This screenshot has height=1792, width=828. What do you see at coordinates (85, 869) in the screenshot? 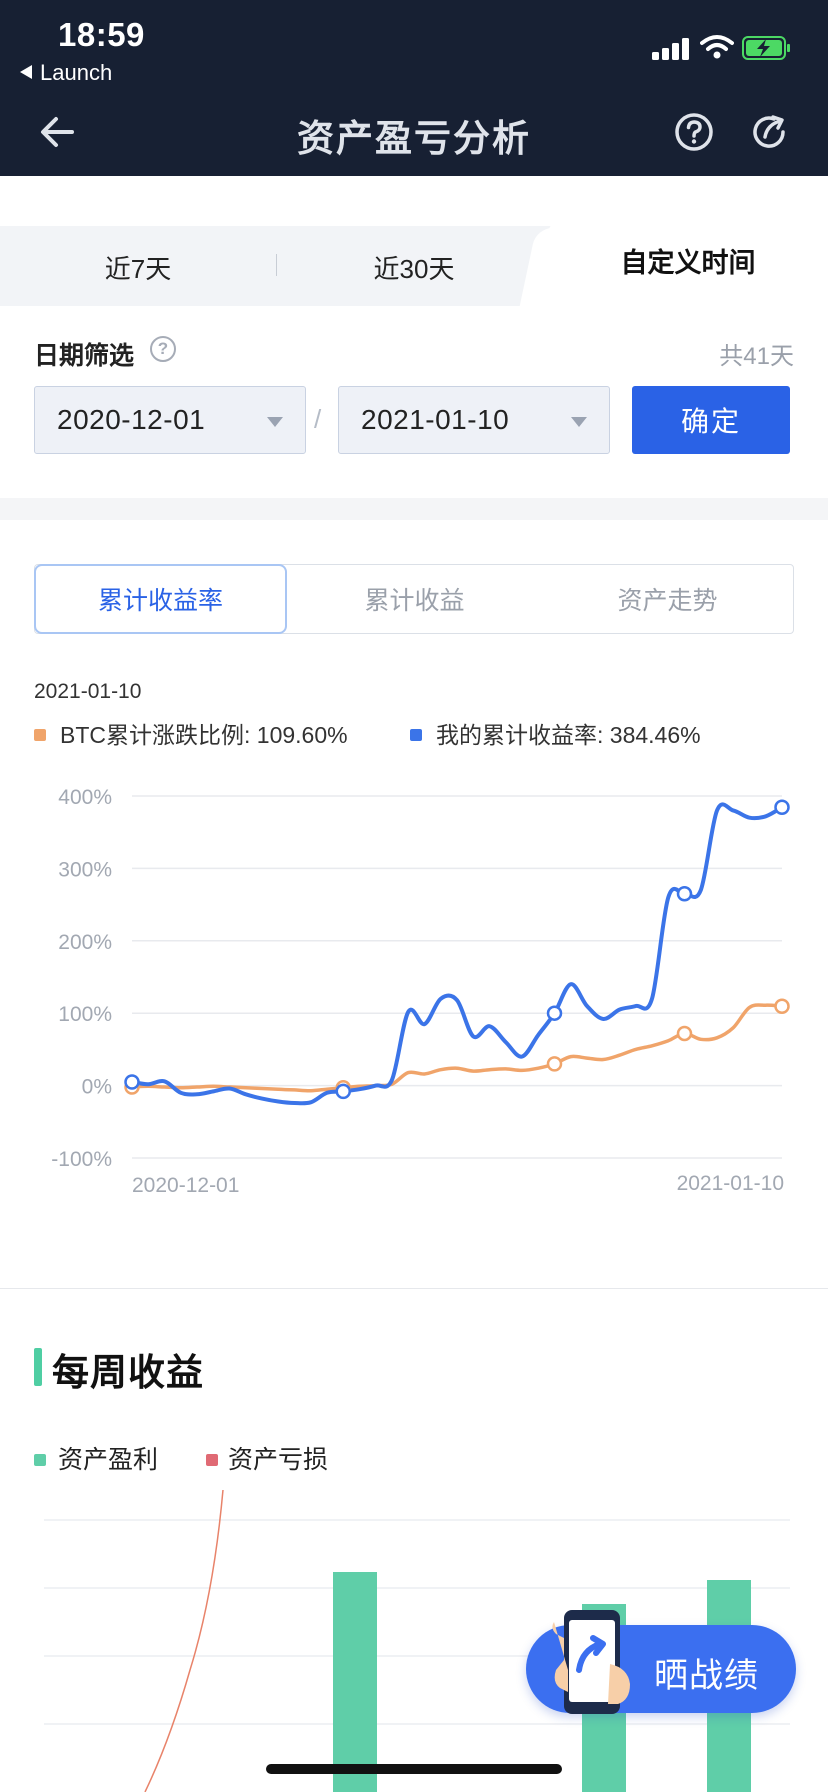
I see `y-tick-label: 300%` at bounding box center [85, 869].